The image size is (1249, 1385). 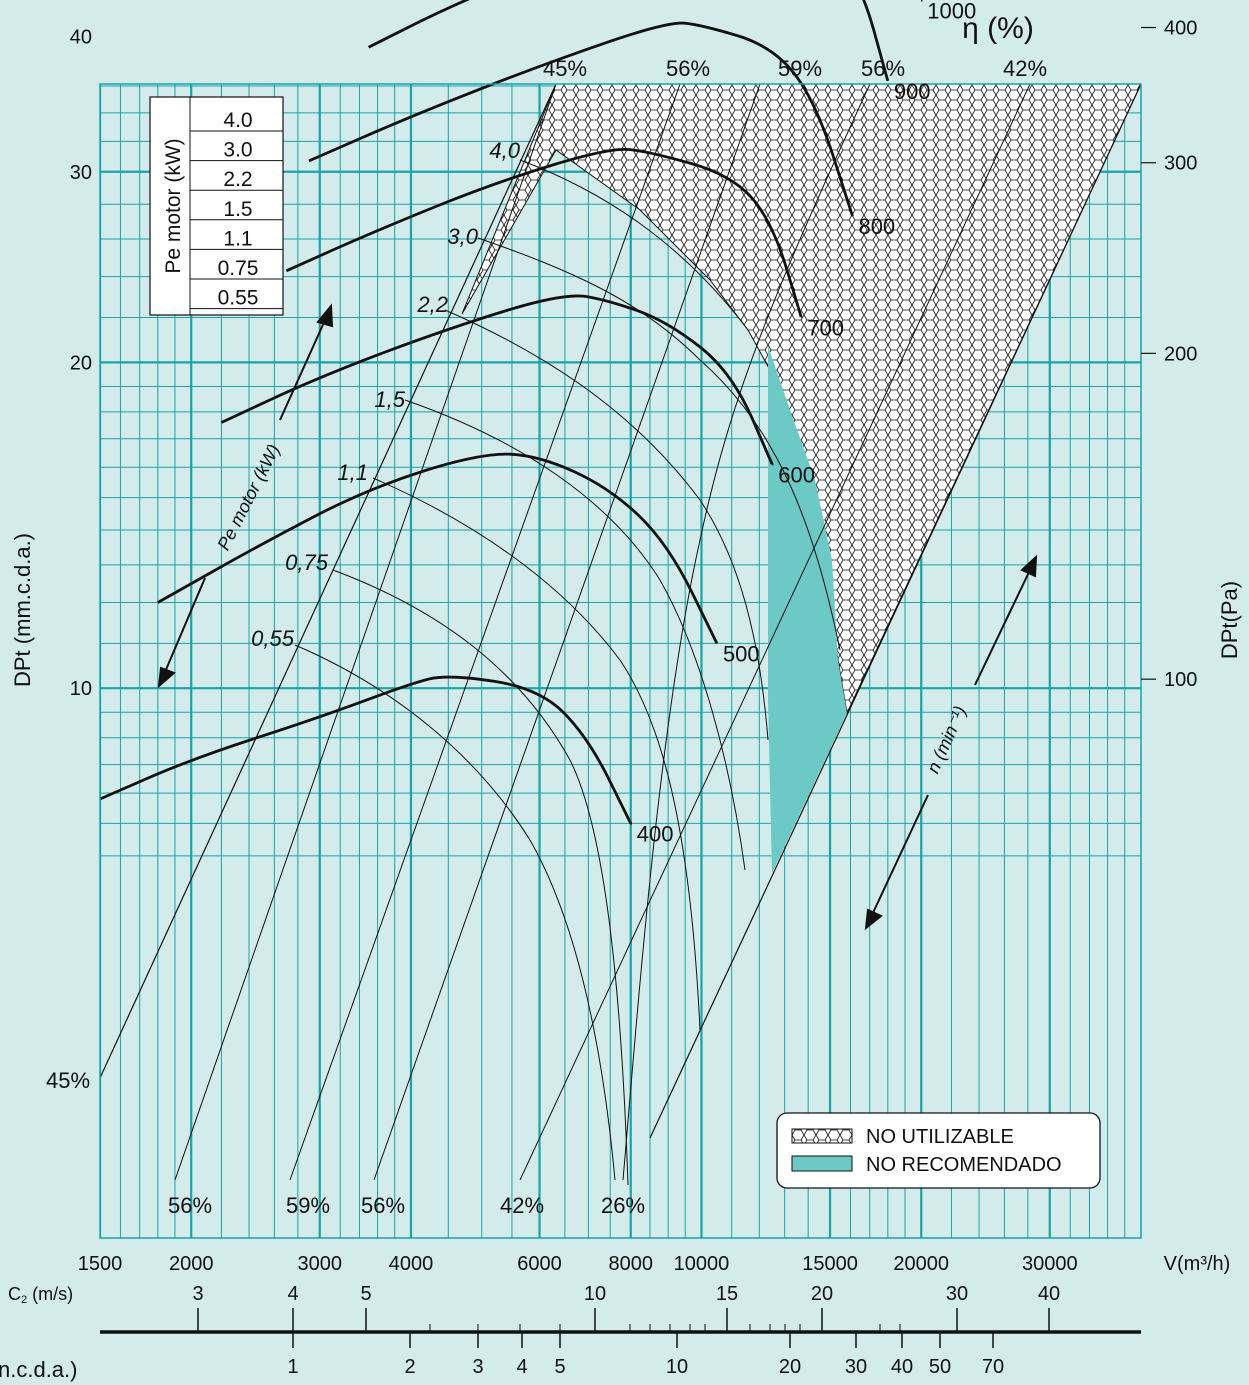 What do you see at coordinates (957, 1294) in the screenshot?
I see `c2-scale-label: 30` at bounding box center [957, 1294].